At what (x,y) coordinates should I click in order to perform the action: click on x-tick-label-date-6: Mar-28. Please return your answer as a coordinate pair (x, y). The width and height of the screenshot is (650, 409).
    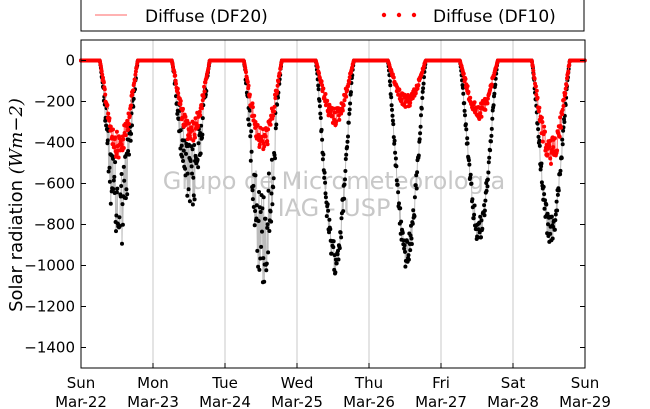
    Looking at the image, I should click on (513, 401).